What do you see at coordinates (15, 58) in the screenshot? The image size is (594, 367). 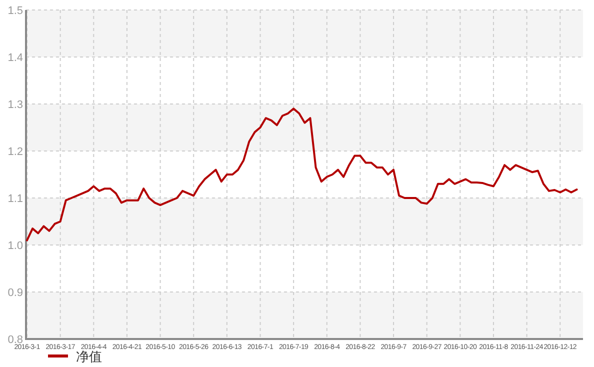 I see `y-tick-label: 1.4` at bounding box center [15, 58].